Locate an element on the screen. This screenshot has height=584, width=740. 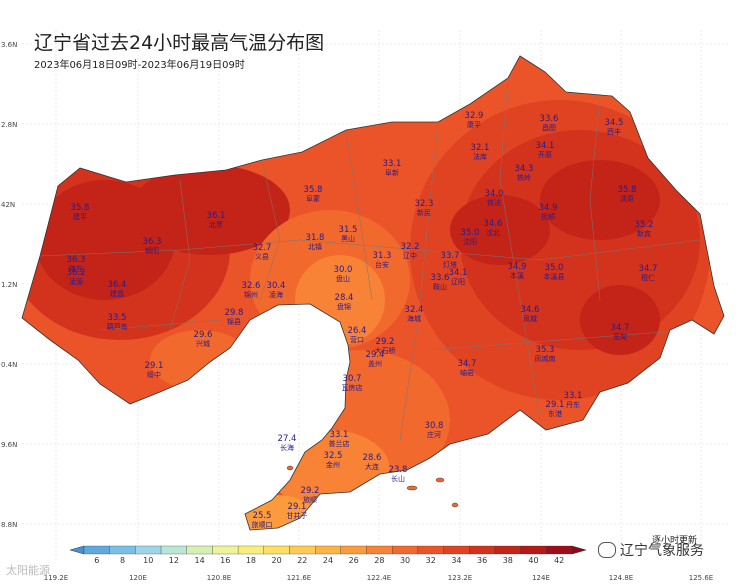
lon-label: 124.8E is located at coordinates (621, 578).